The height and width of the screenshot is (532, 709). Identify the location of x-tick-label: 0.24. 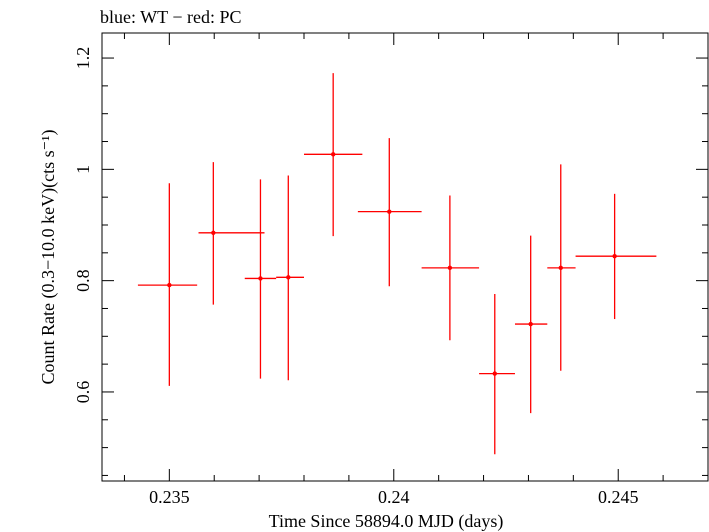
(394, 497).